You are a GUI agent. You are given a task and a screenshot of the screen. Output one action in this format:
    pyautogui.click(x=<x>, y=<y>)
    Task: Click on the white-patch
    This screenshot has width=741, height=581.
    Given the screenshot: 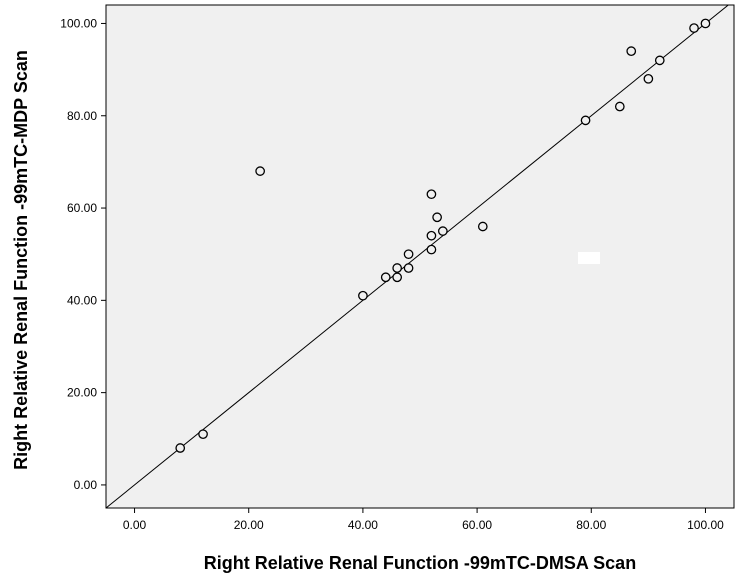 What is the action you would take?
    pyautogui.click(x=589, y=258)
    